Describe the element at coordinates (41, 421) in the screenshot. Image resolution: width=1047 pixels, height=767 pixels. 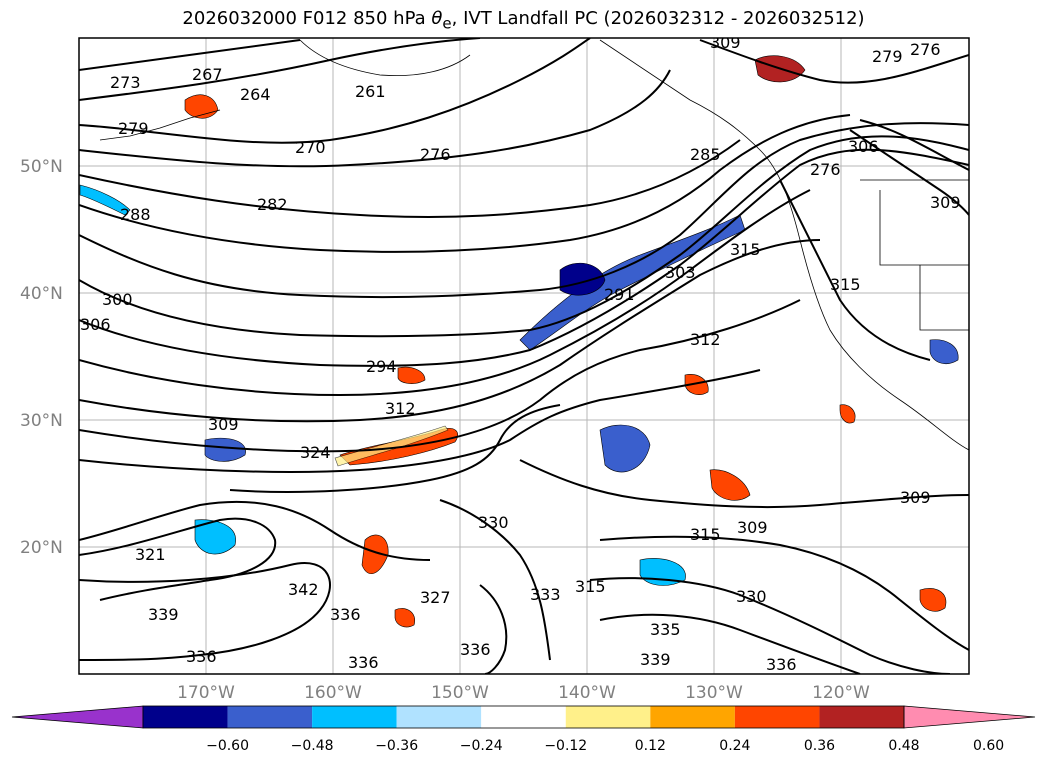
I see `lat-label-30n: 30°N` at that location.